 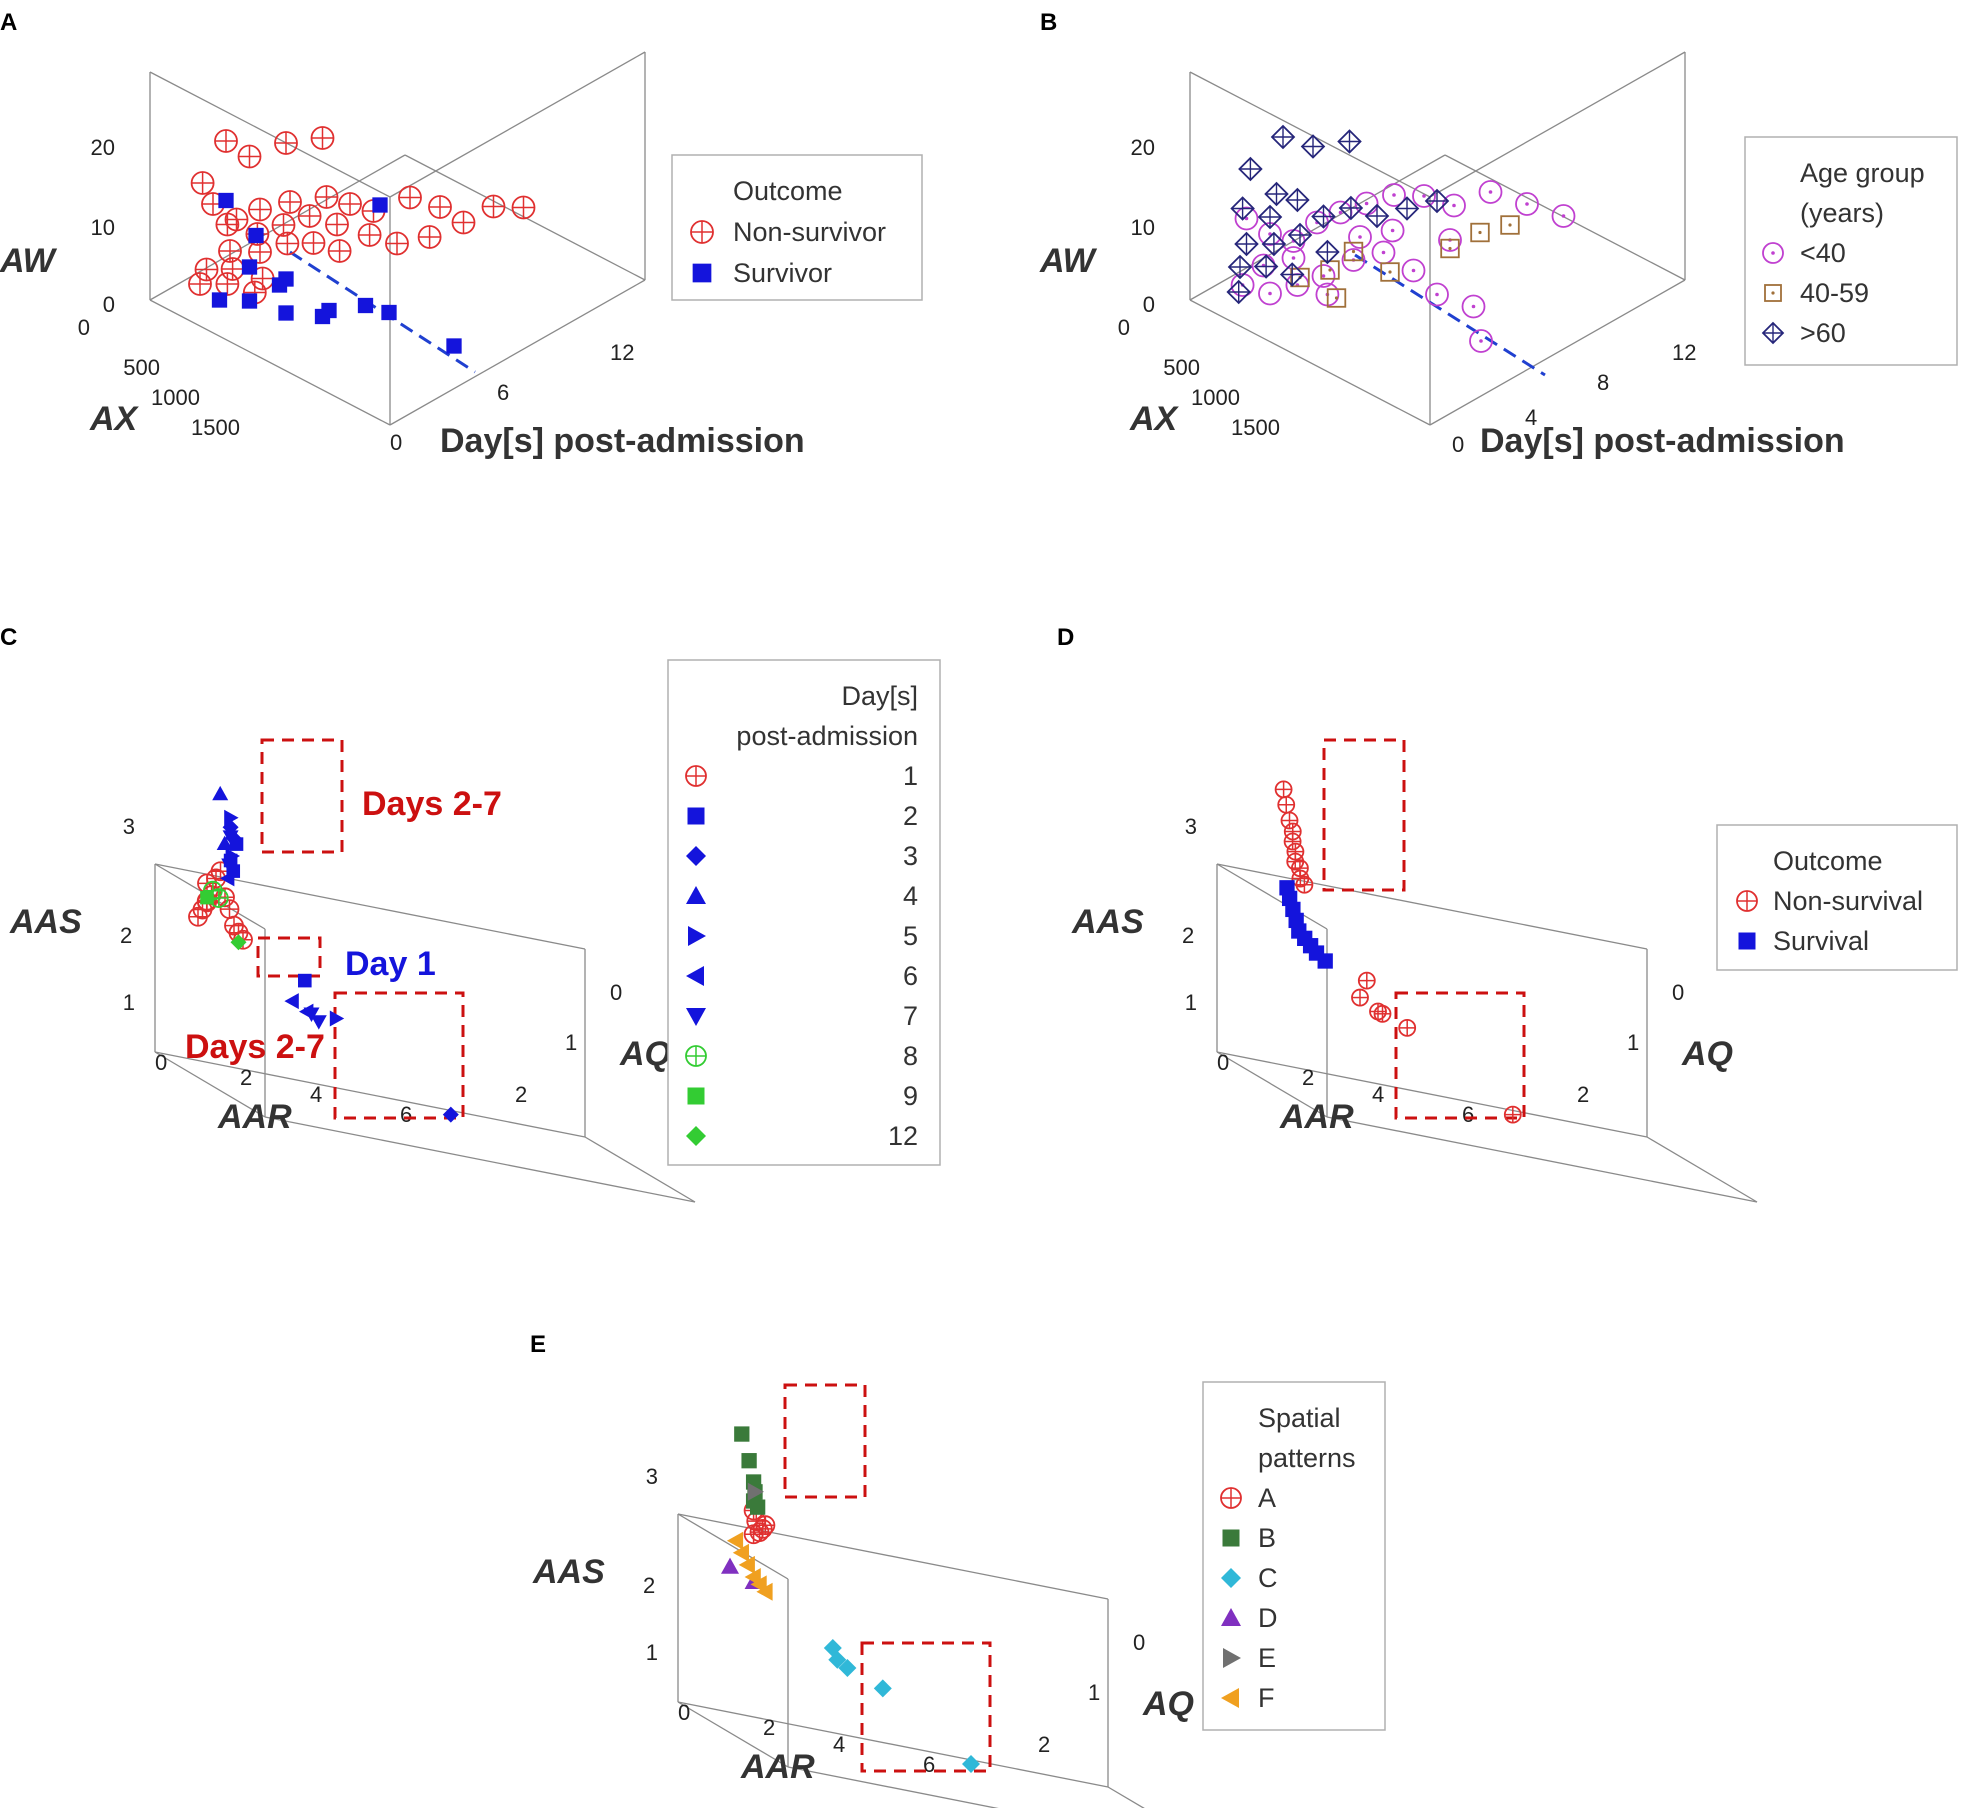 I want to click on annotation: Days 2-7, so click(x=432, y=804).